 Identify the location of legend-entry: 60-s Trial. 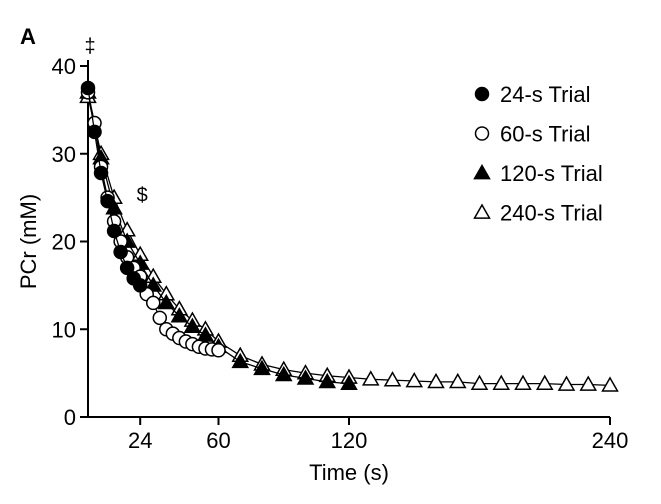
(532, 134).